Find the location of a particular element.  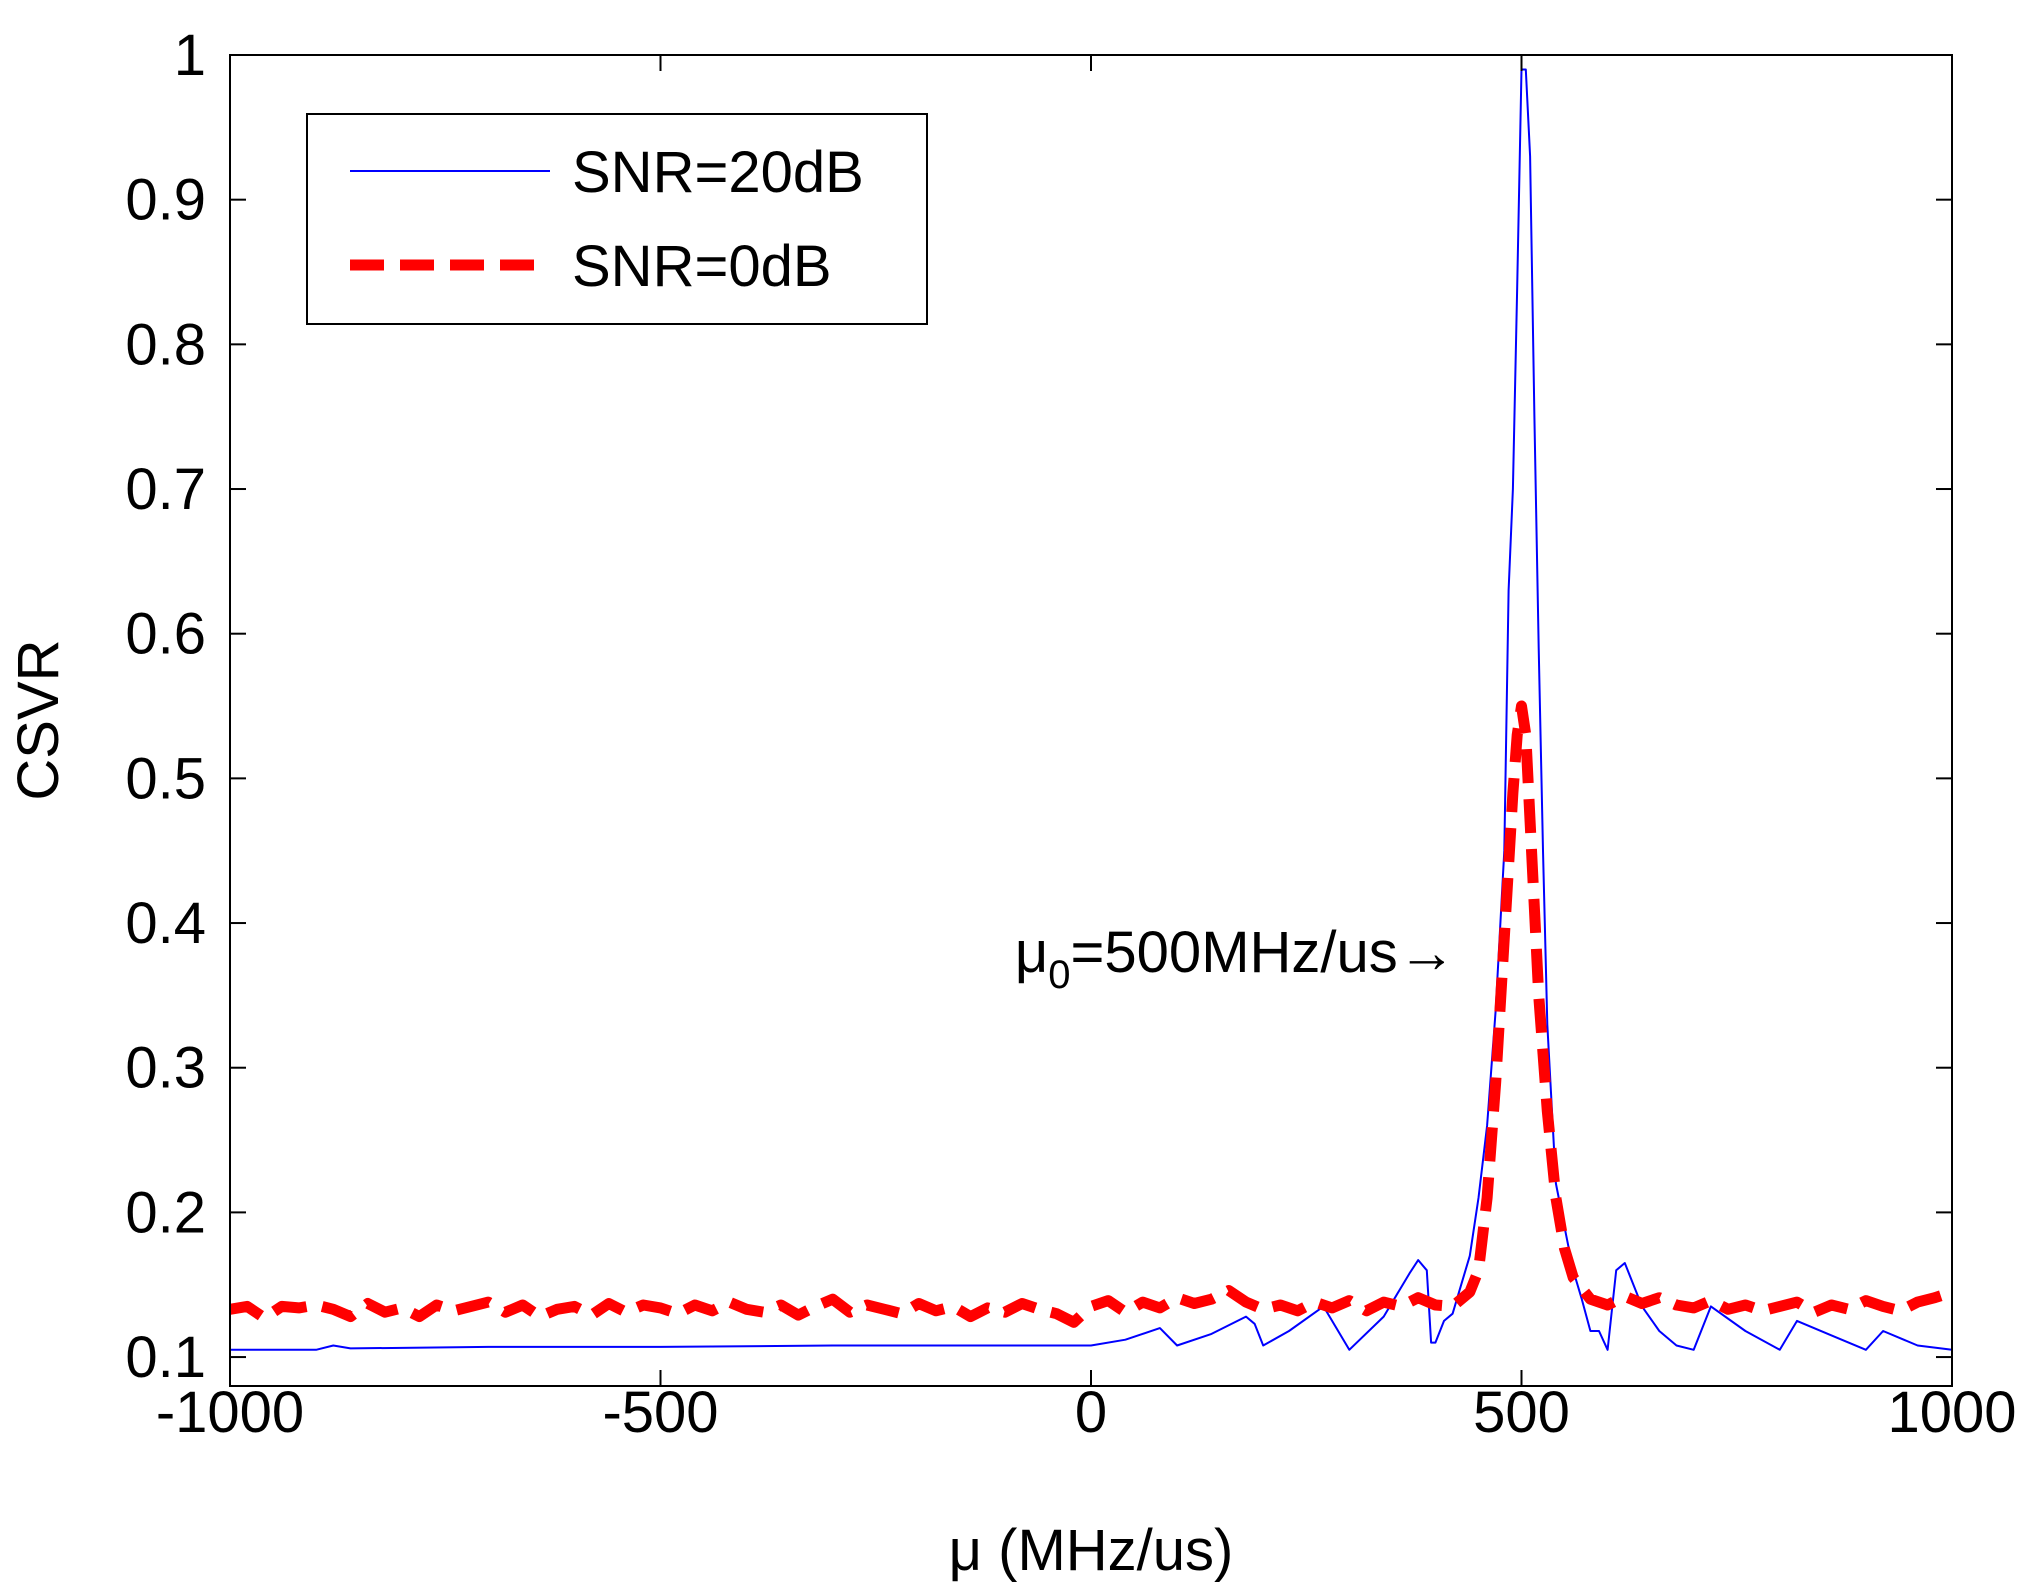

y-tick-label: 0.2 is located at coordinates (165, 1212).